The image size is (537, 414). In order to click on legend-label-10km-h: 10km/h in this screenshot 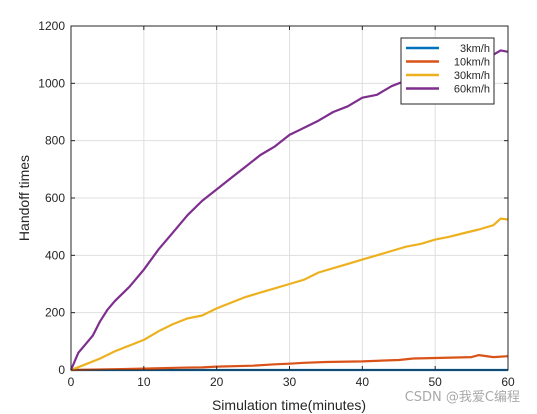, I will do `click(472, 63)`.